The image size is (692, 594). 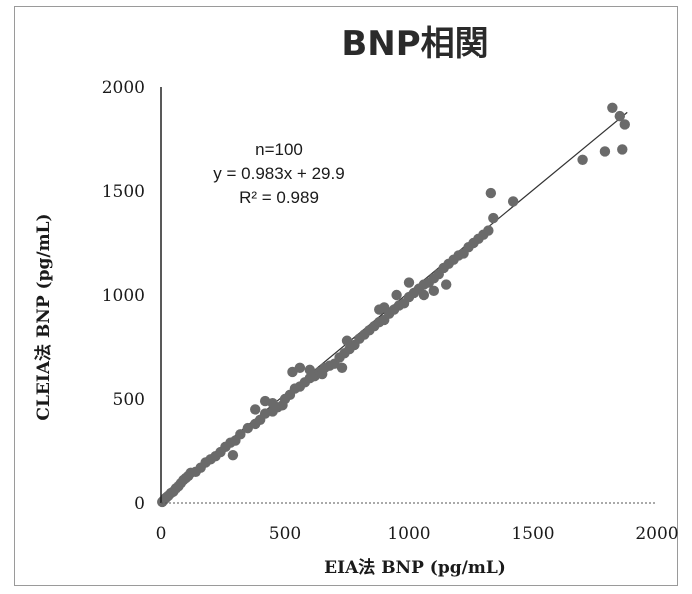 I want to click on stat-r-squared: R² = 0.989, so click(x=279, y=197).